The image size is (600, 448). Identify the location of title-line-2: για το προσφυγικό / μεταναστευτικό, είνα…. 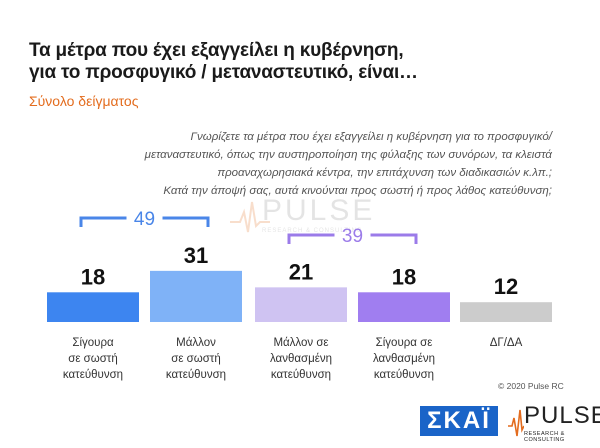
(223, 72).